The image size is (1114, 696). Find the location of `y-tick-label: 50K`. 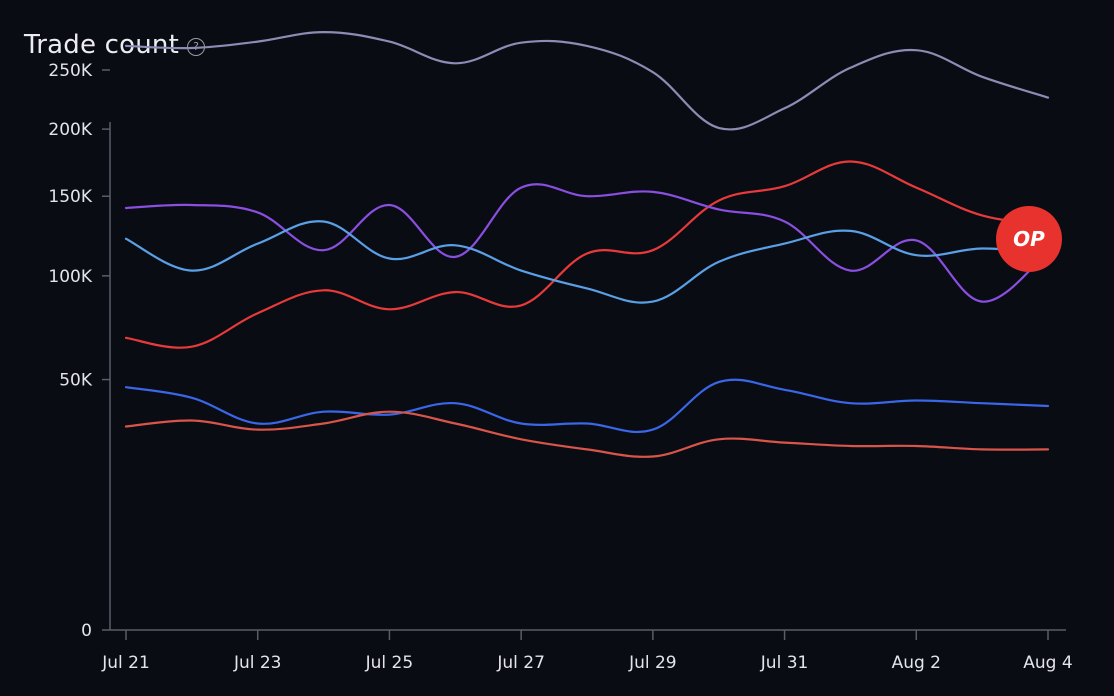

y-tick-label: 50K is located at coordinates (76, 381).